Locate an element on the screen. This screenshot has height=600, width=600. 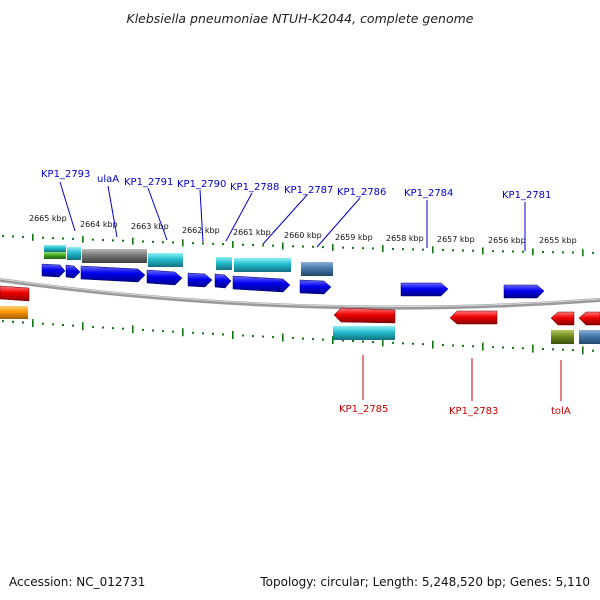
coordinate-label: 2658 kbp is located at coordinates (405, 238).